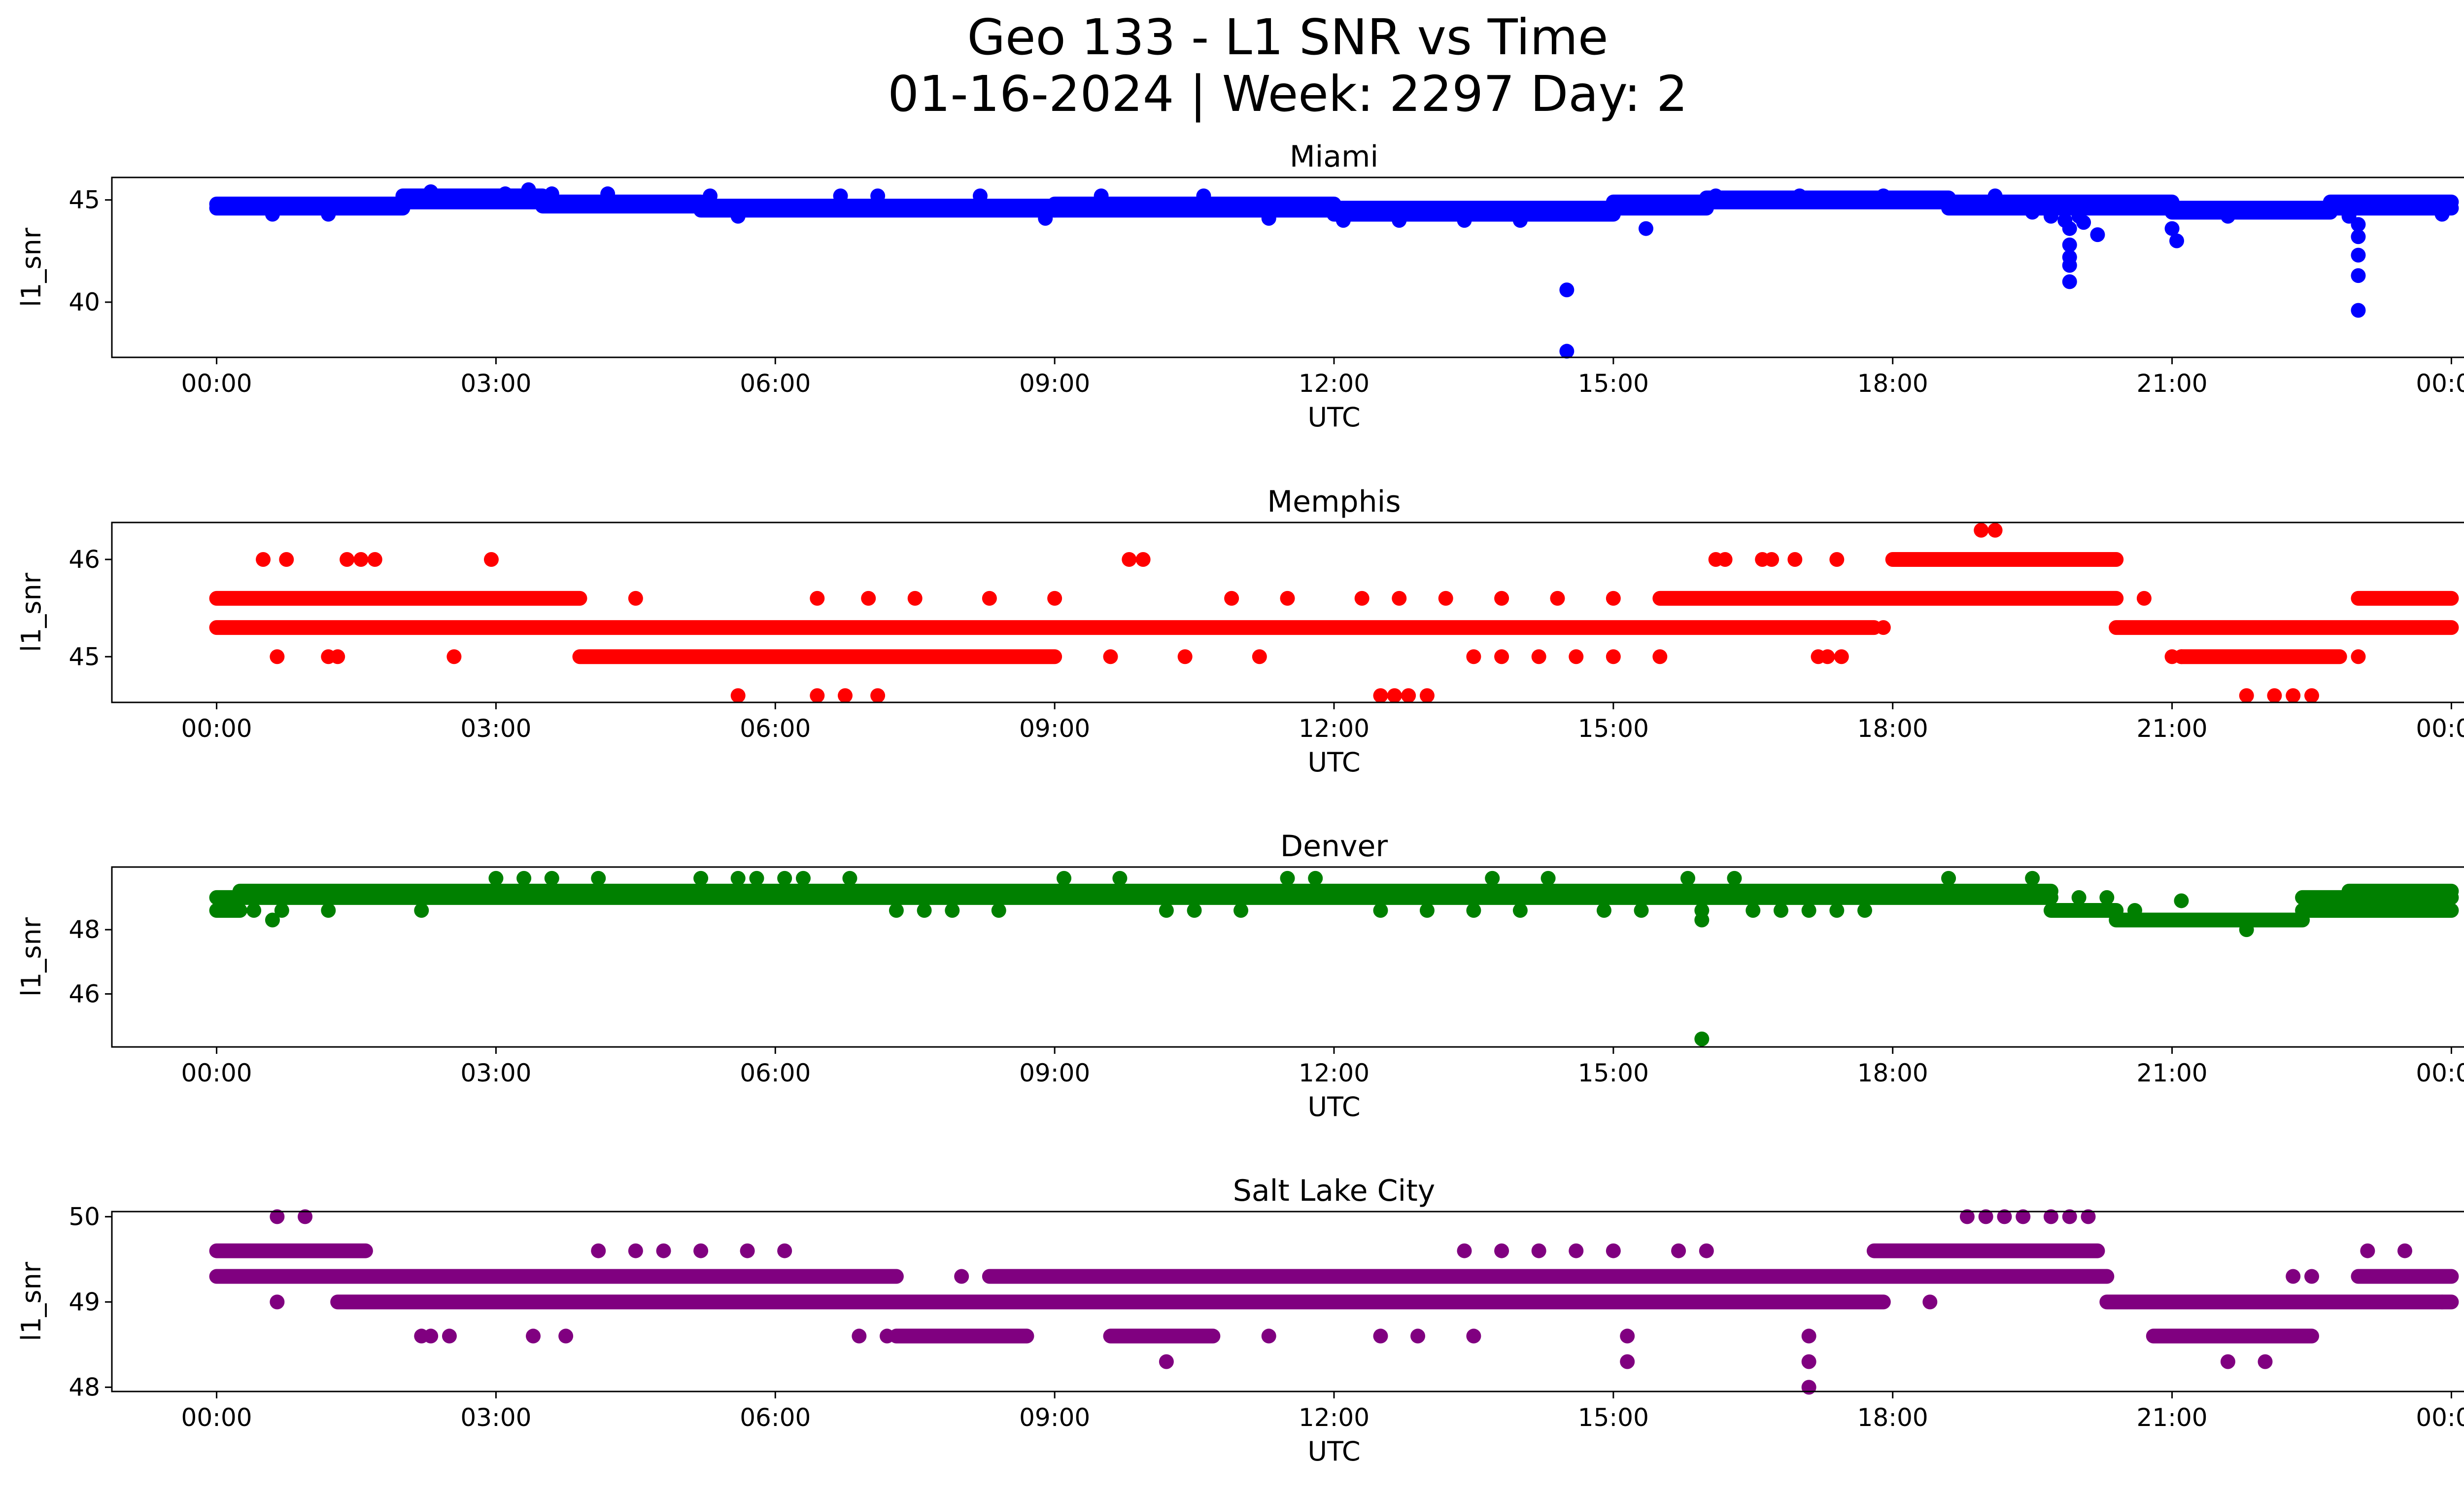 The height and width of the screenshot is (1495, 2464). I want to click on y-tick-label: 48, so click(84, 929).